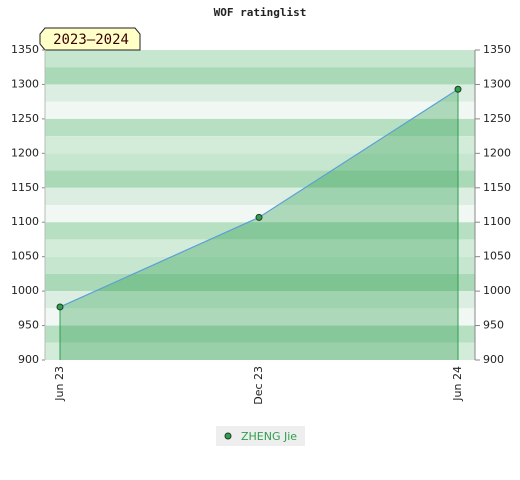  Describe the element at coordinates (497, 290) in the screenshot. I see `y2-tick-label: 1000` at that location.